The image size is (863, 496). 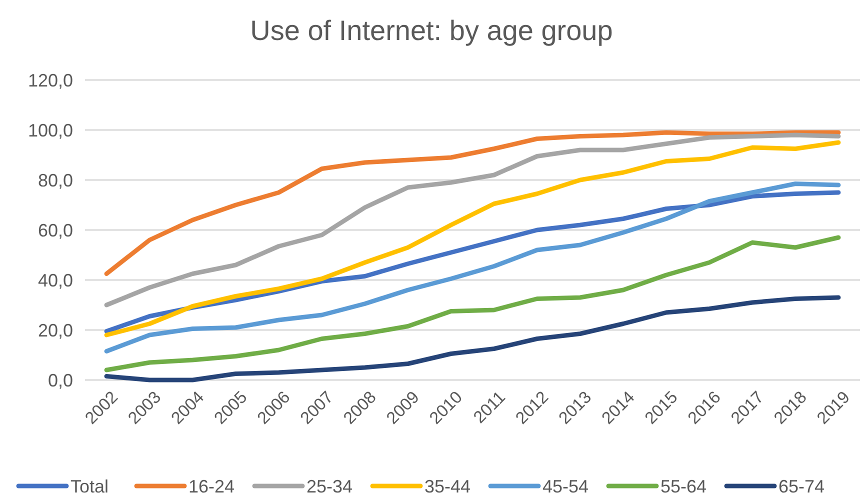 I want to click on y-tick-label: 80,0, so click(x=55, y=180).